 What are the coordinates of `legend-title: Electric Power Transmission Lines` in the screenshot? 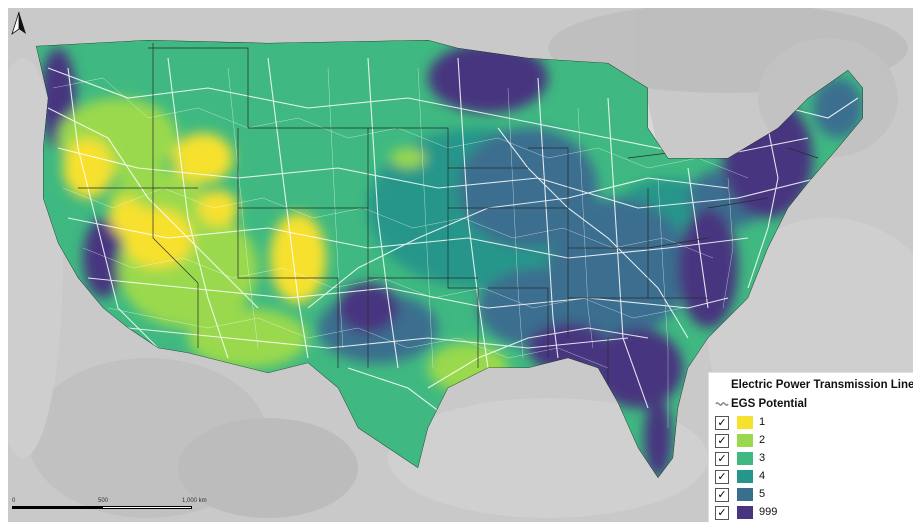 It's located at (822, 385).